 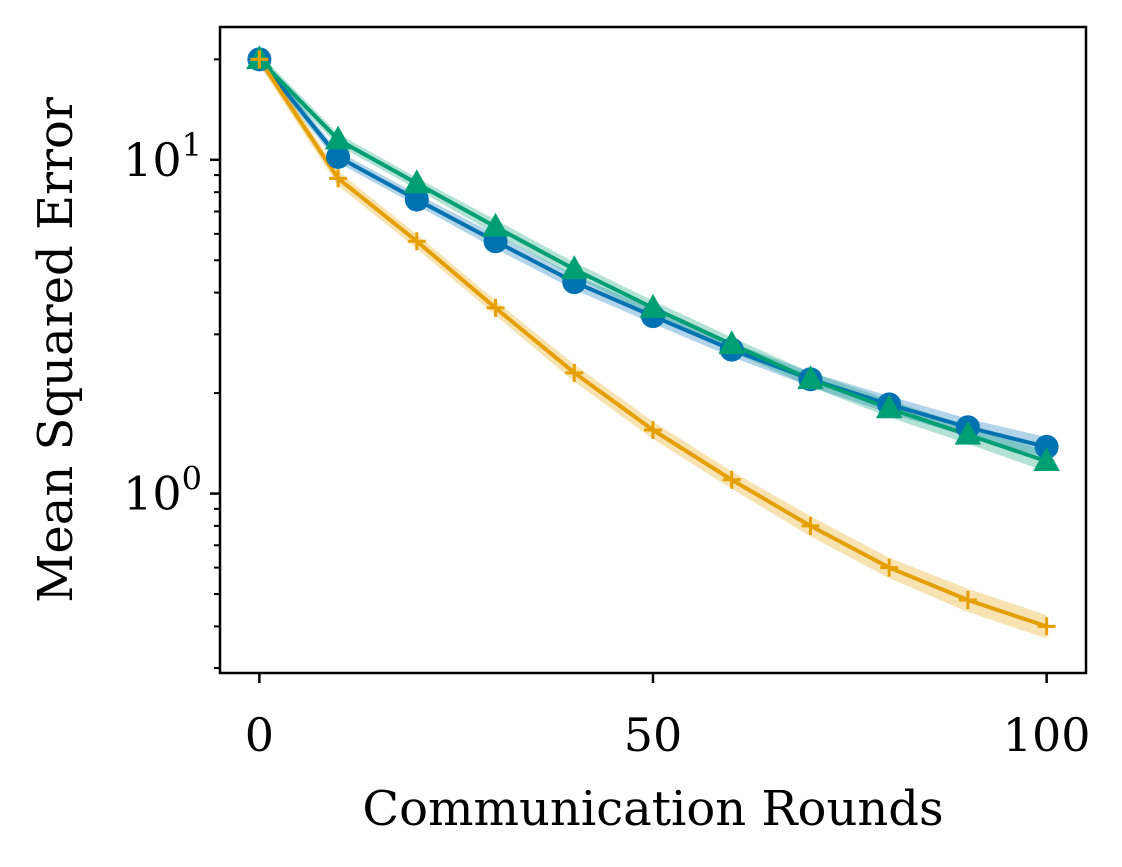 I want to click on x-tick-label: 0, so click(x=259, y=735).